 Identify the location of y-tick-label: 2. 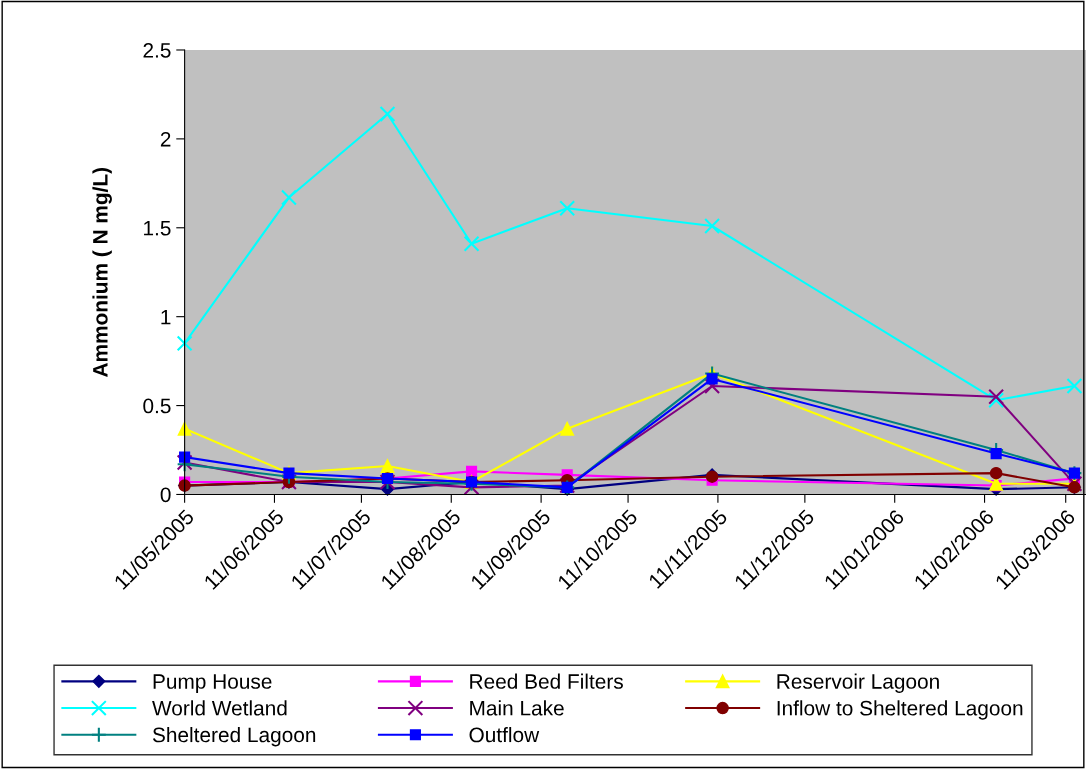
(165, 139).